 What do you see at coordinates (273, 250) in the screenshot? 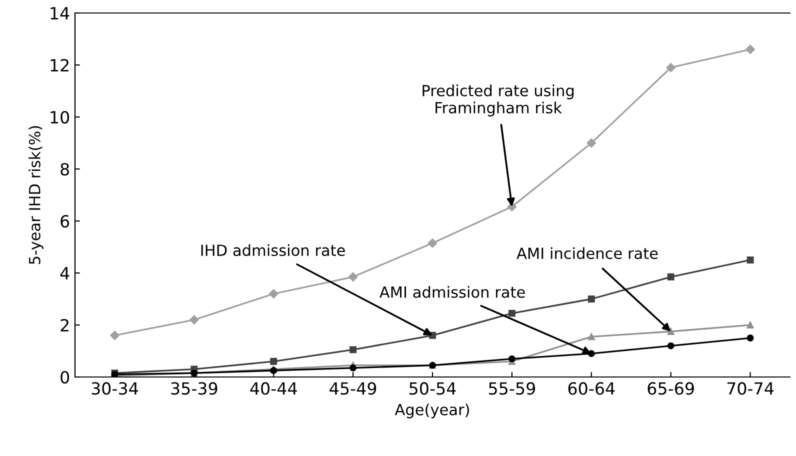
I see `annotation: IHD admission rate` at bounding box center [273, 250].